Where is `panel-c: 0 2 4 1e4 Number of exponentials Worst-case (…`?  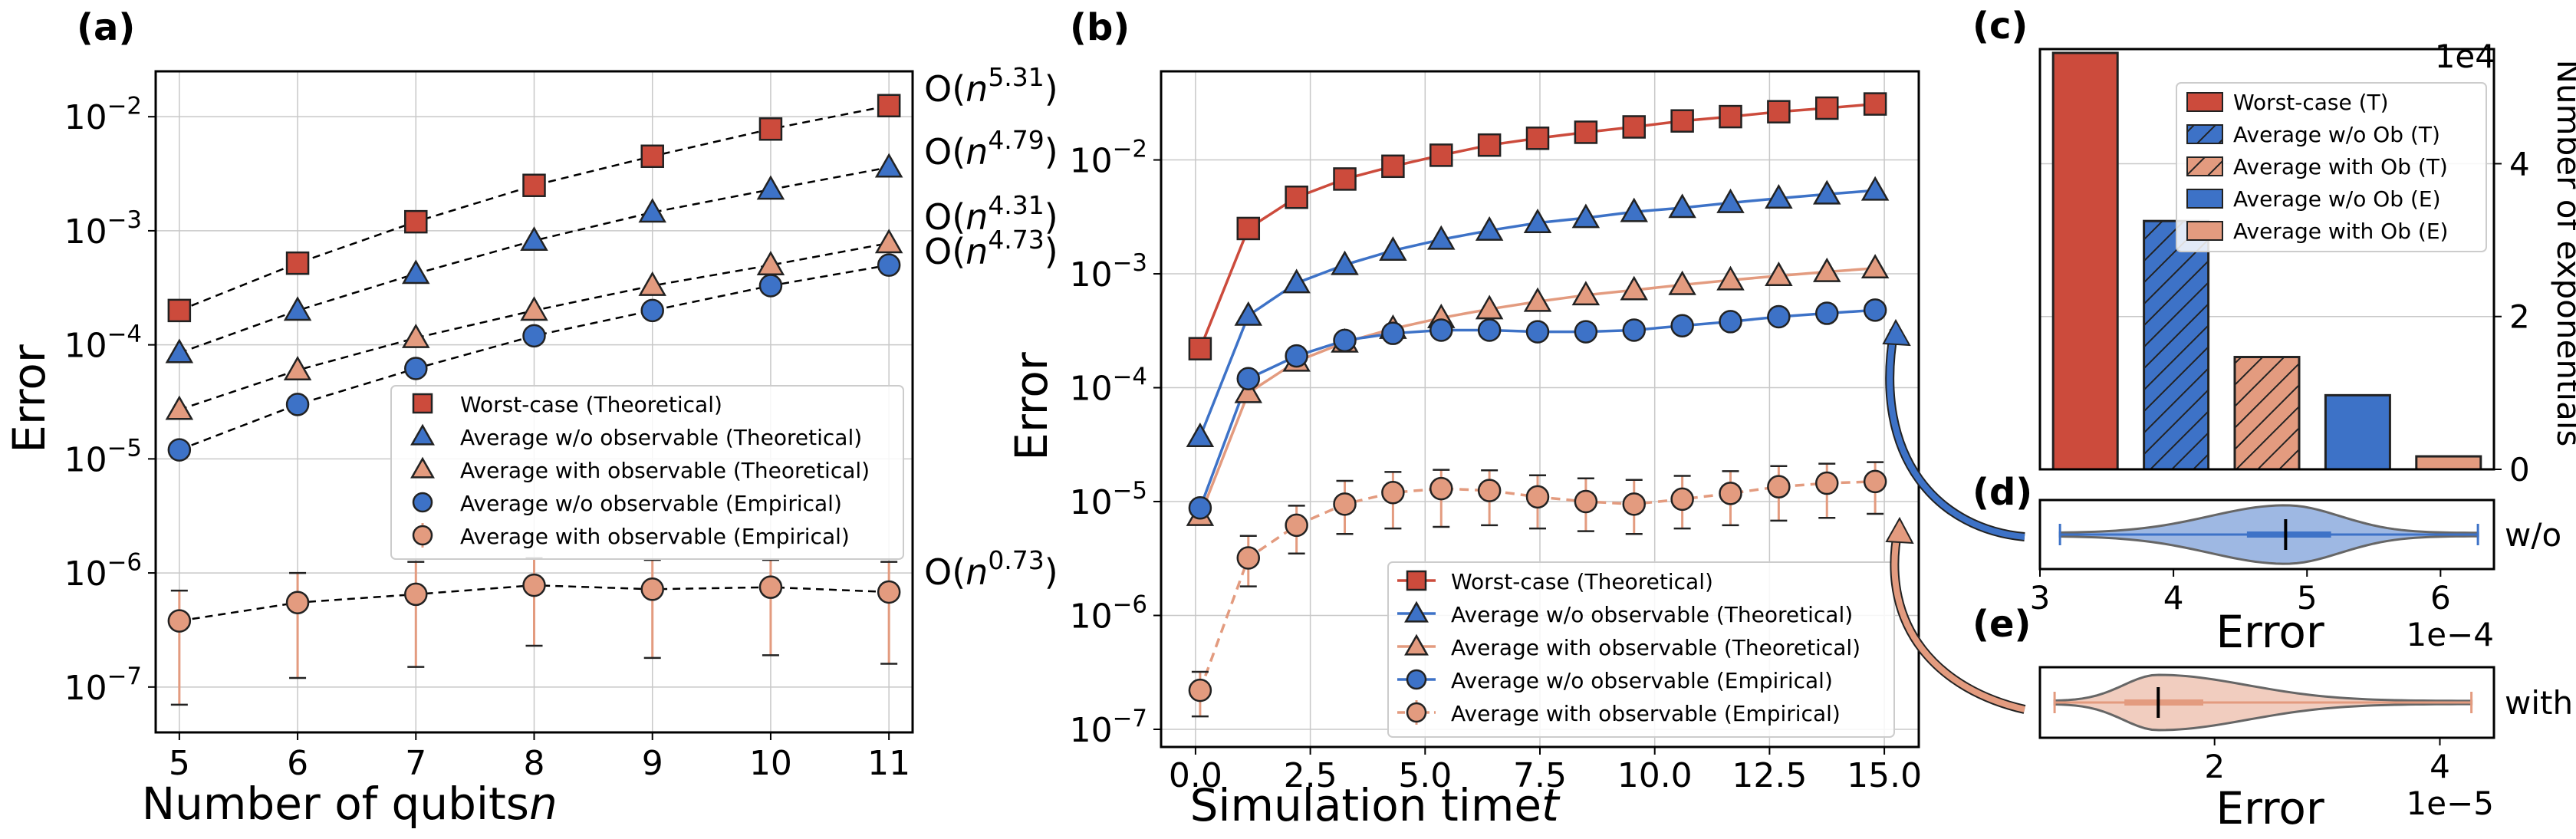 panel-c: 0 2 4 1e4 Number of exponentials Worst-case (… is located at coordinates (2274, 247).